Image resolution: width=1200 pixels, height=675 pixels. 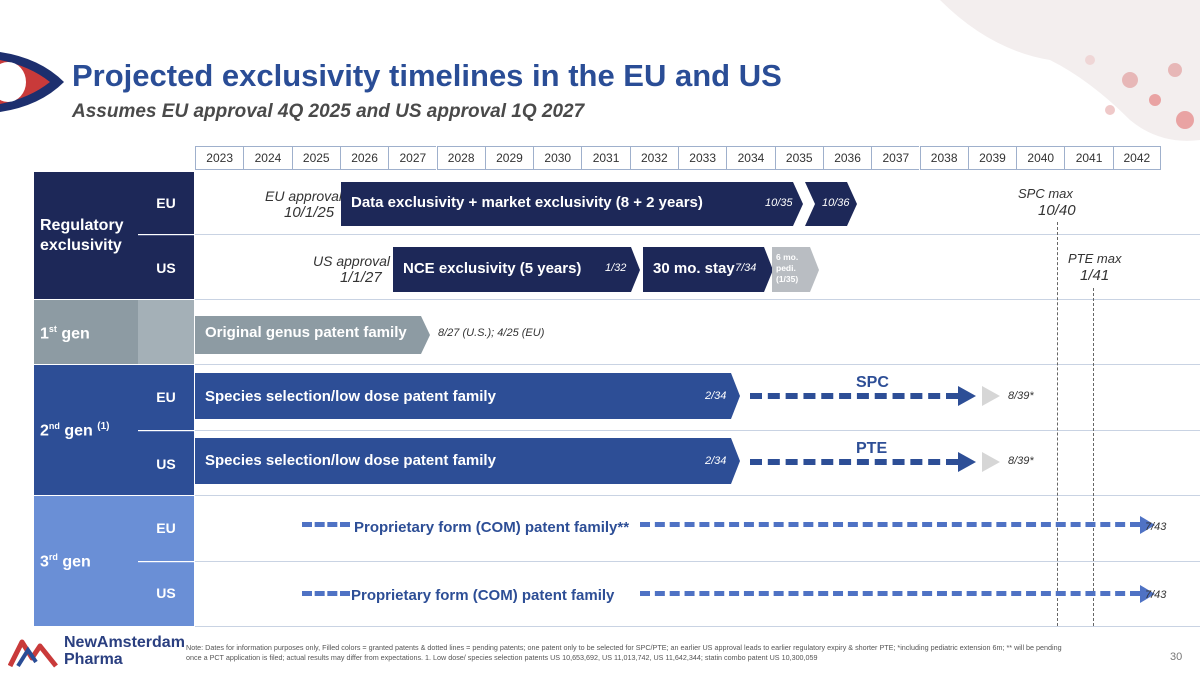 What do you see at coordinates (483, 595) in the screenshot?
I see `gen3-us-label: Proprietary form (COM) patent family` at bounding box center [483, 595].